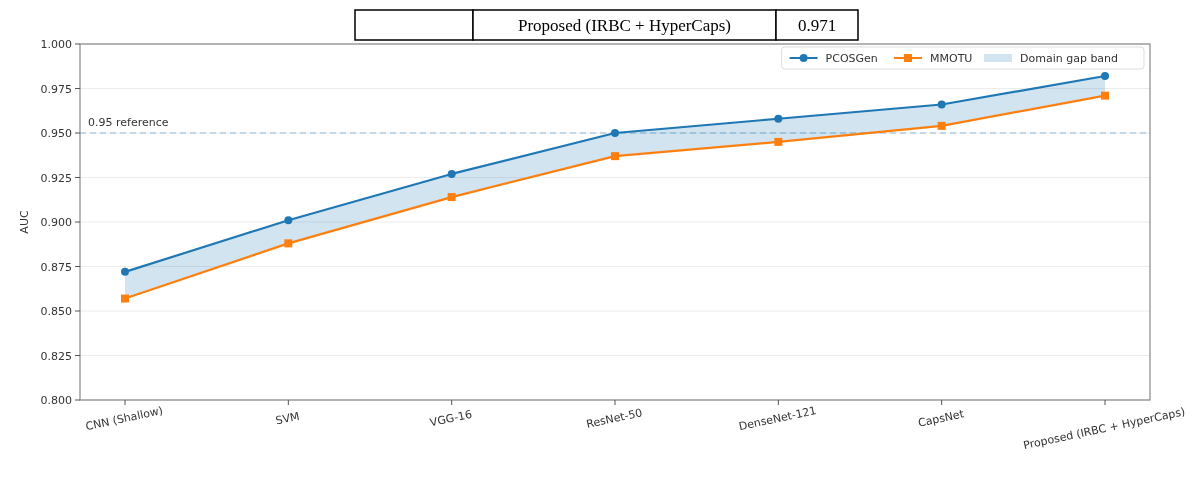 This screenshot has width=1200, height=502. What do you see at coordinates (1069, 58) in the screenshot?
I see `annotation: Domain gap band` at bounding box center [1069, 58].